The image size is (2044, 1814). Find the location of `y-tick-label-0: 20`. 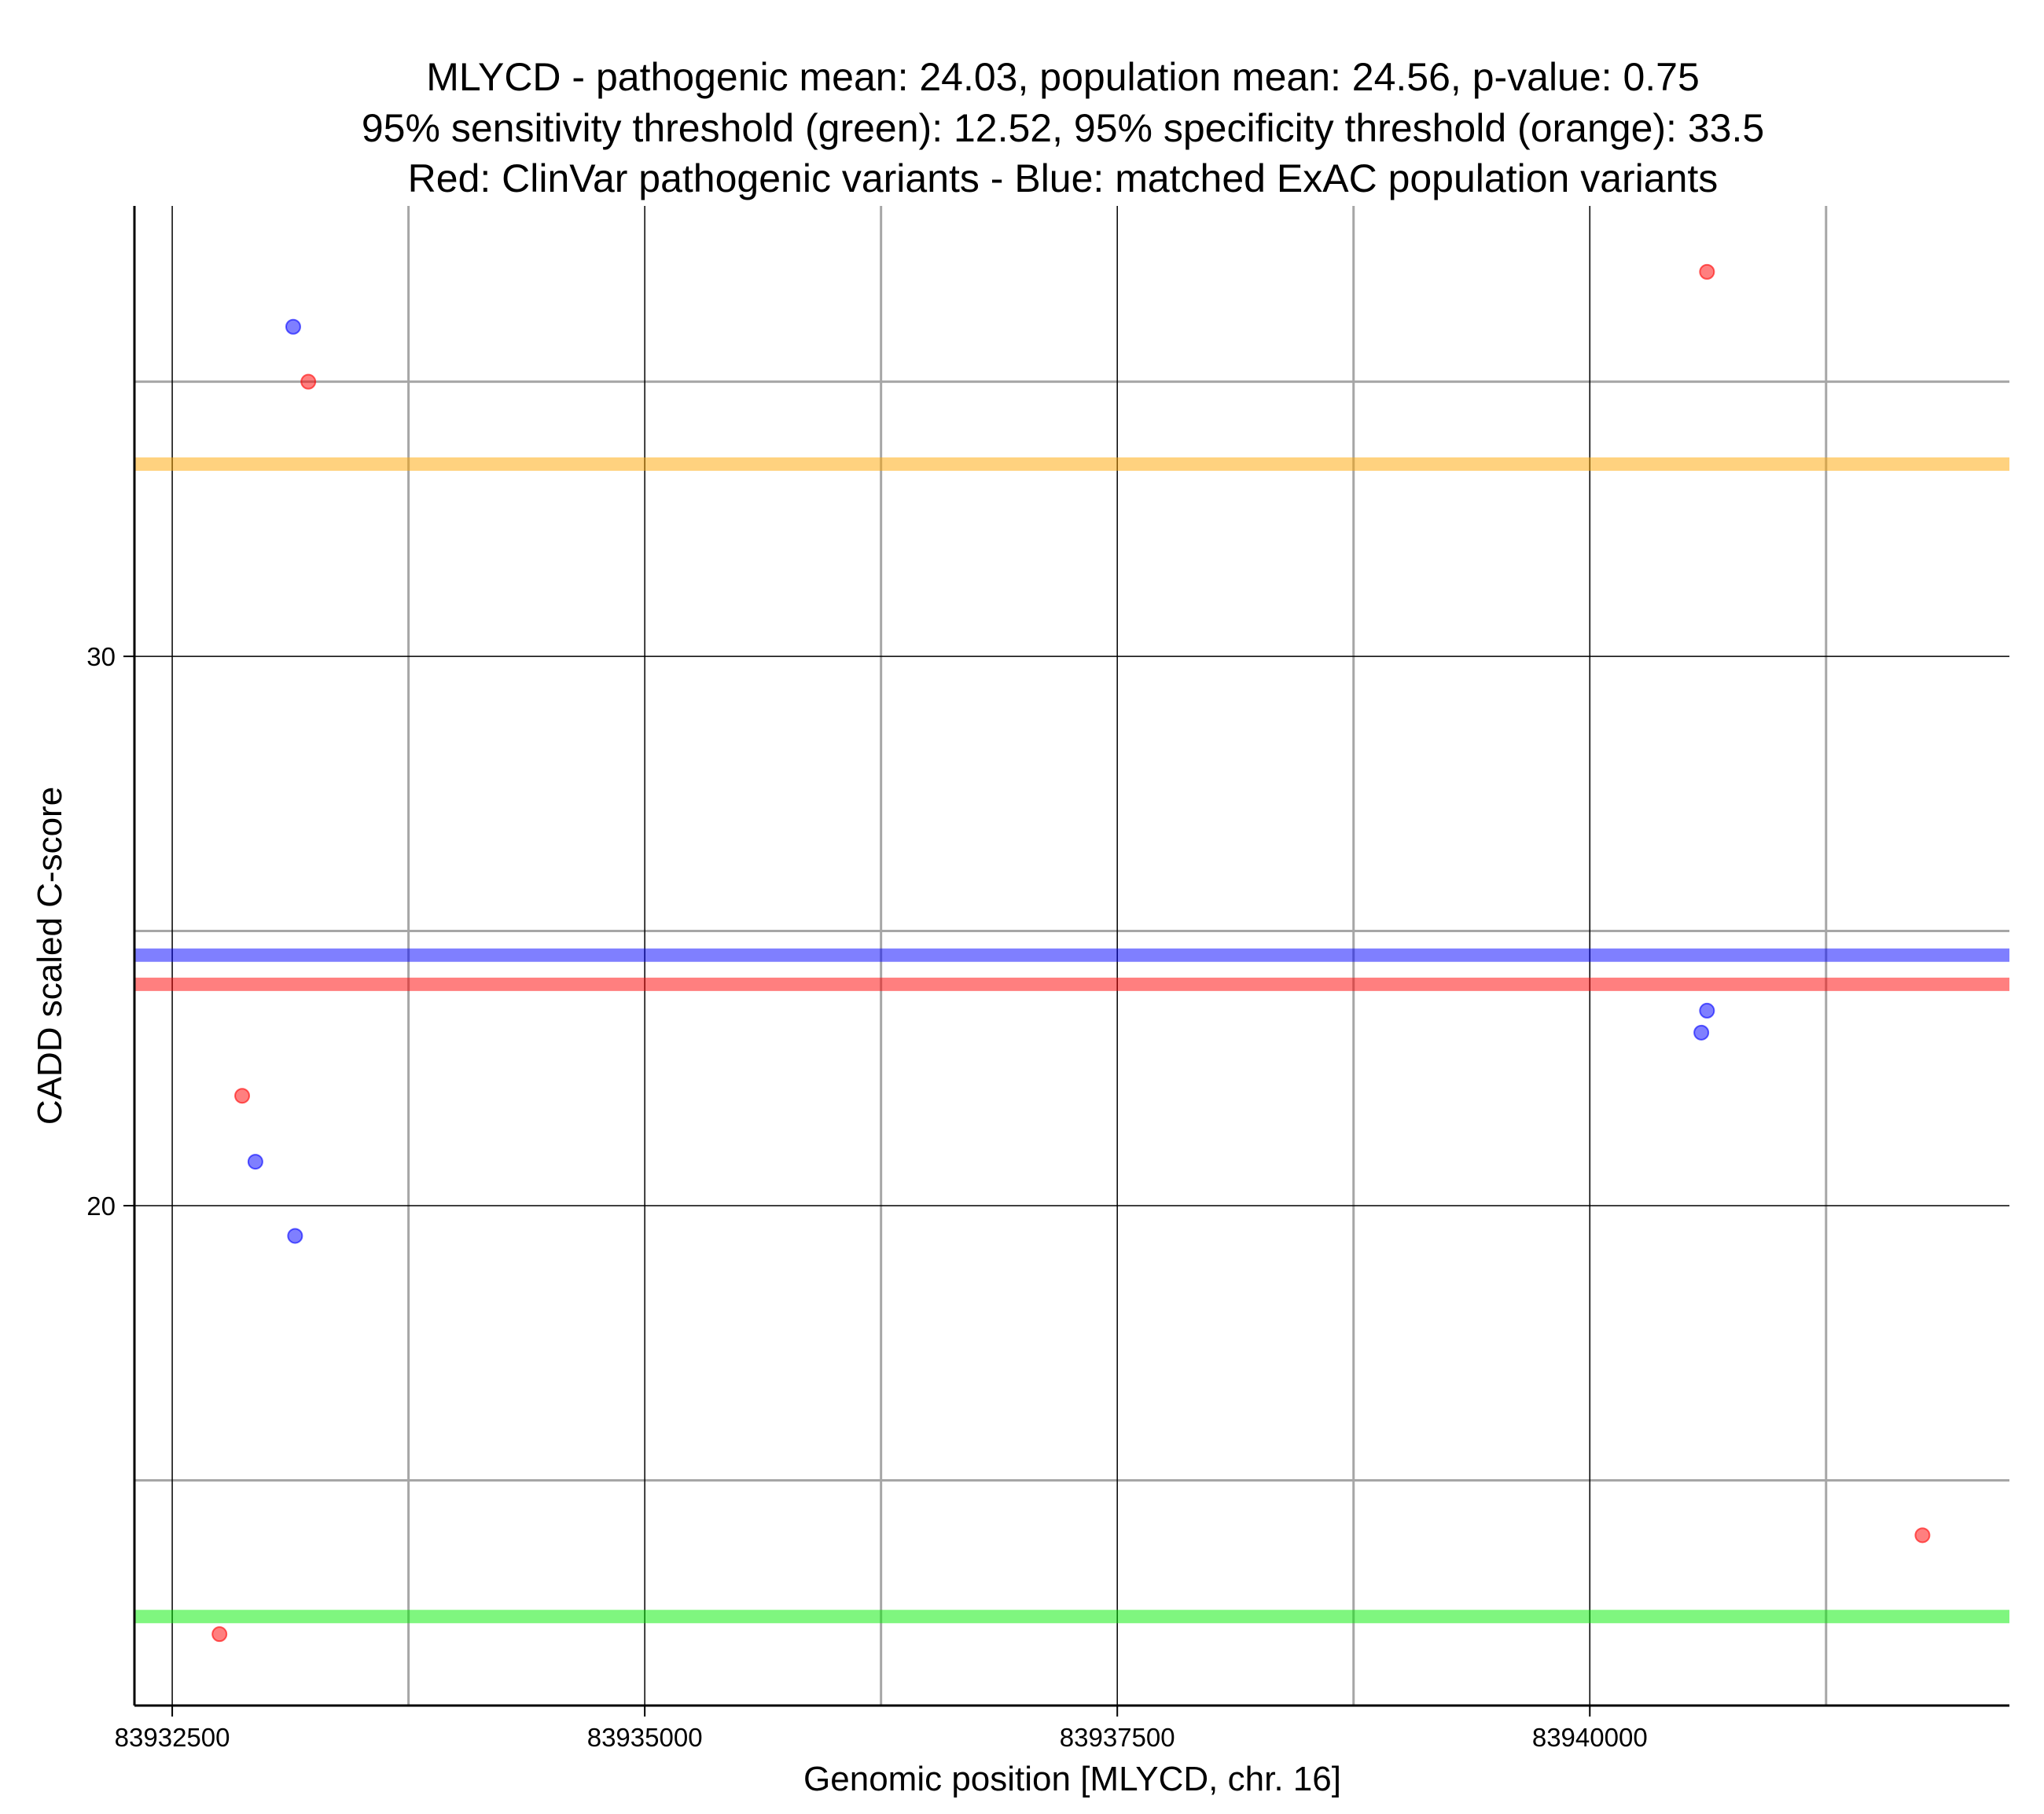

y-tick-label-0: 20 is located at coordinates (101, 1206).